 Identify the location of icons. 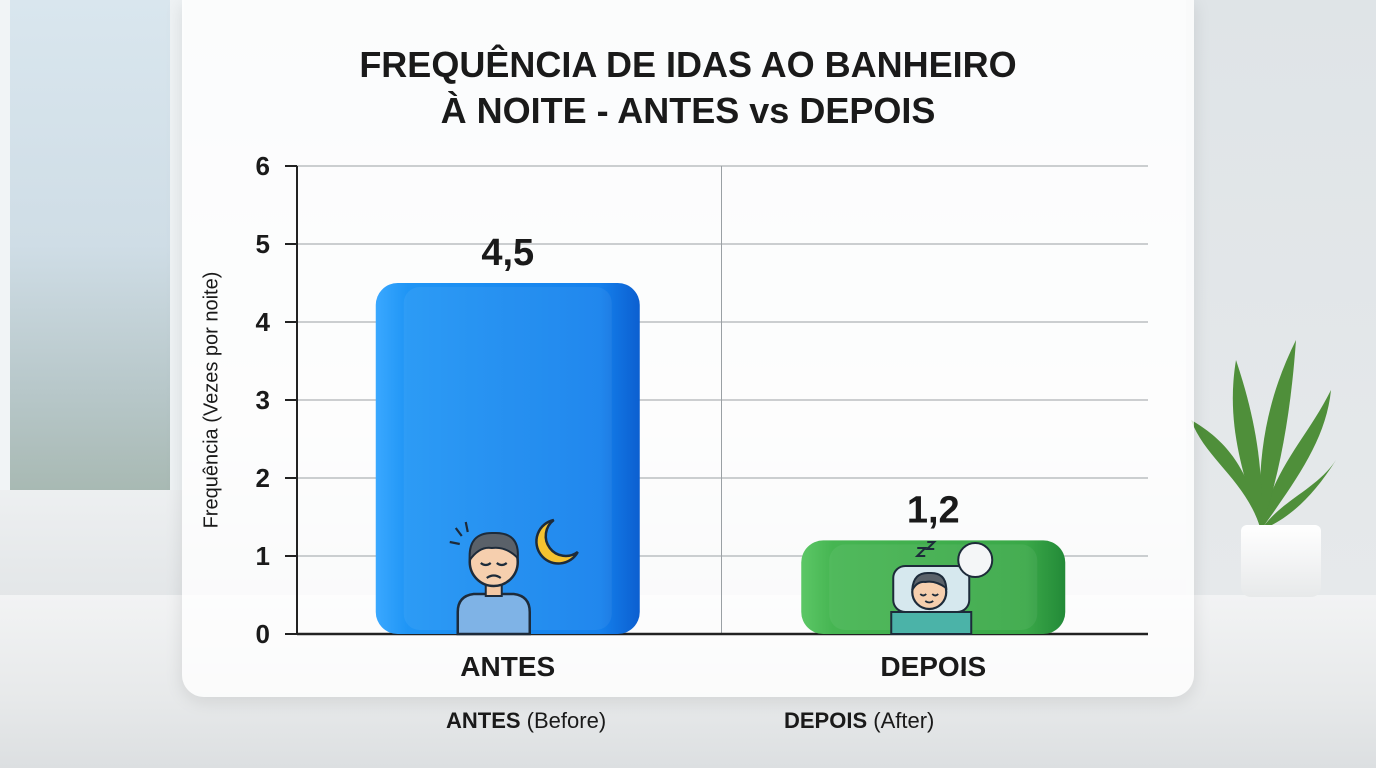
(721, 577).